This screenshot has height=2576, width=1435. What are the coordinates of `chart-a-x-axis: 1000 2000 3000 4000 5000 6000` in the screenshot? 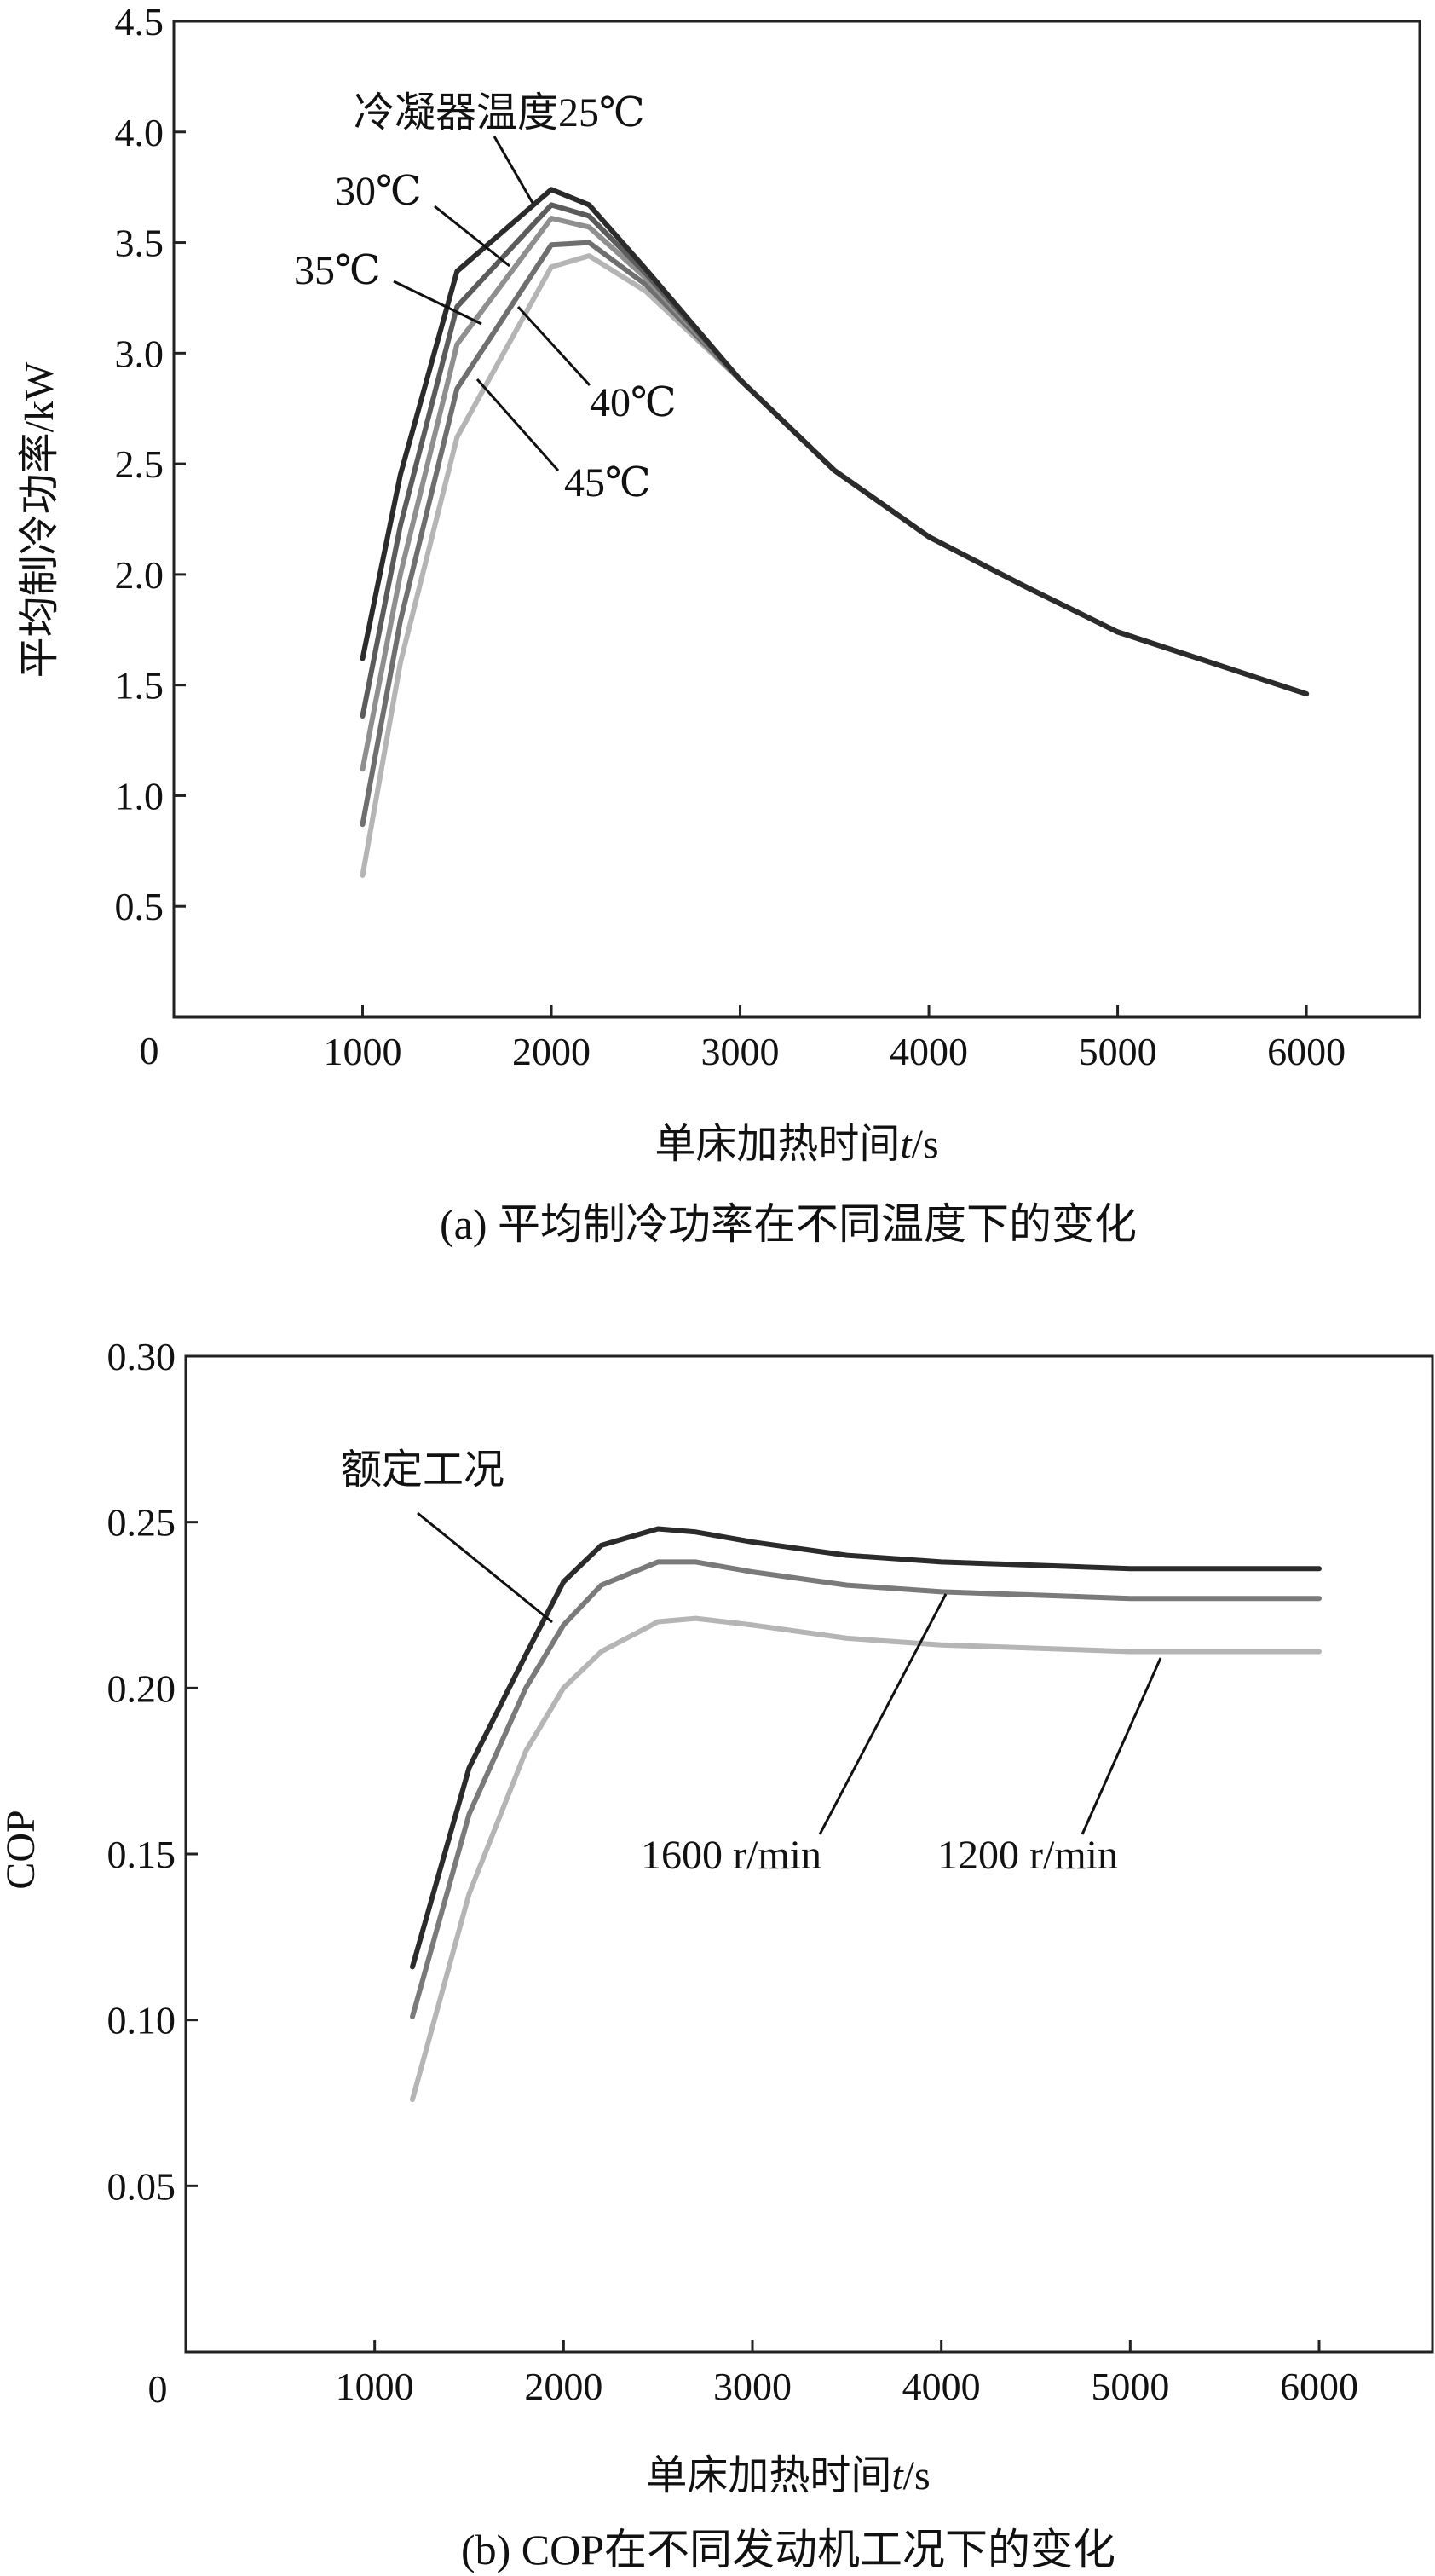 It's located at (835, 1039).